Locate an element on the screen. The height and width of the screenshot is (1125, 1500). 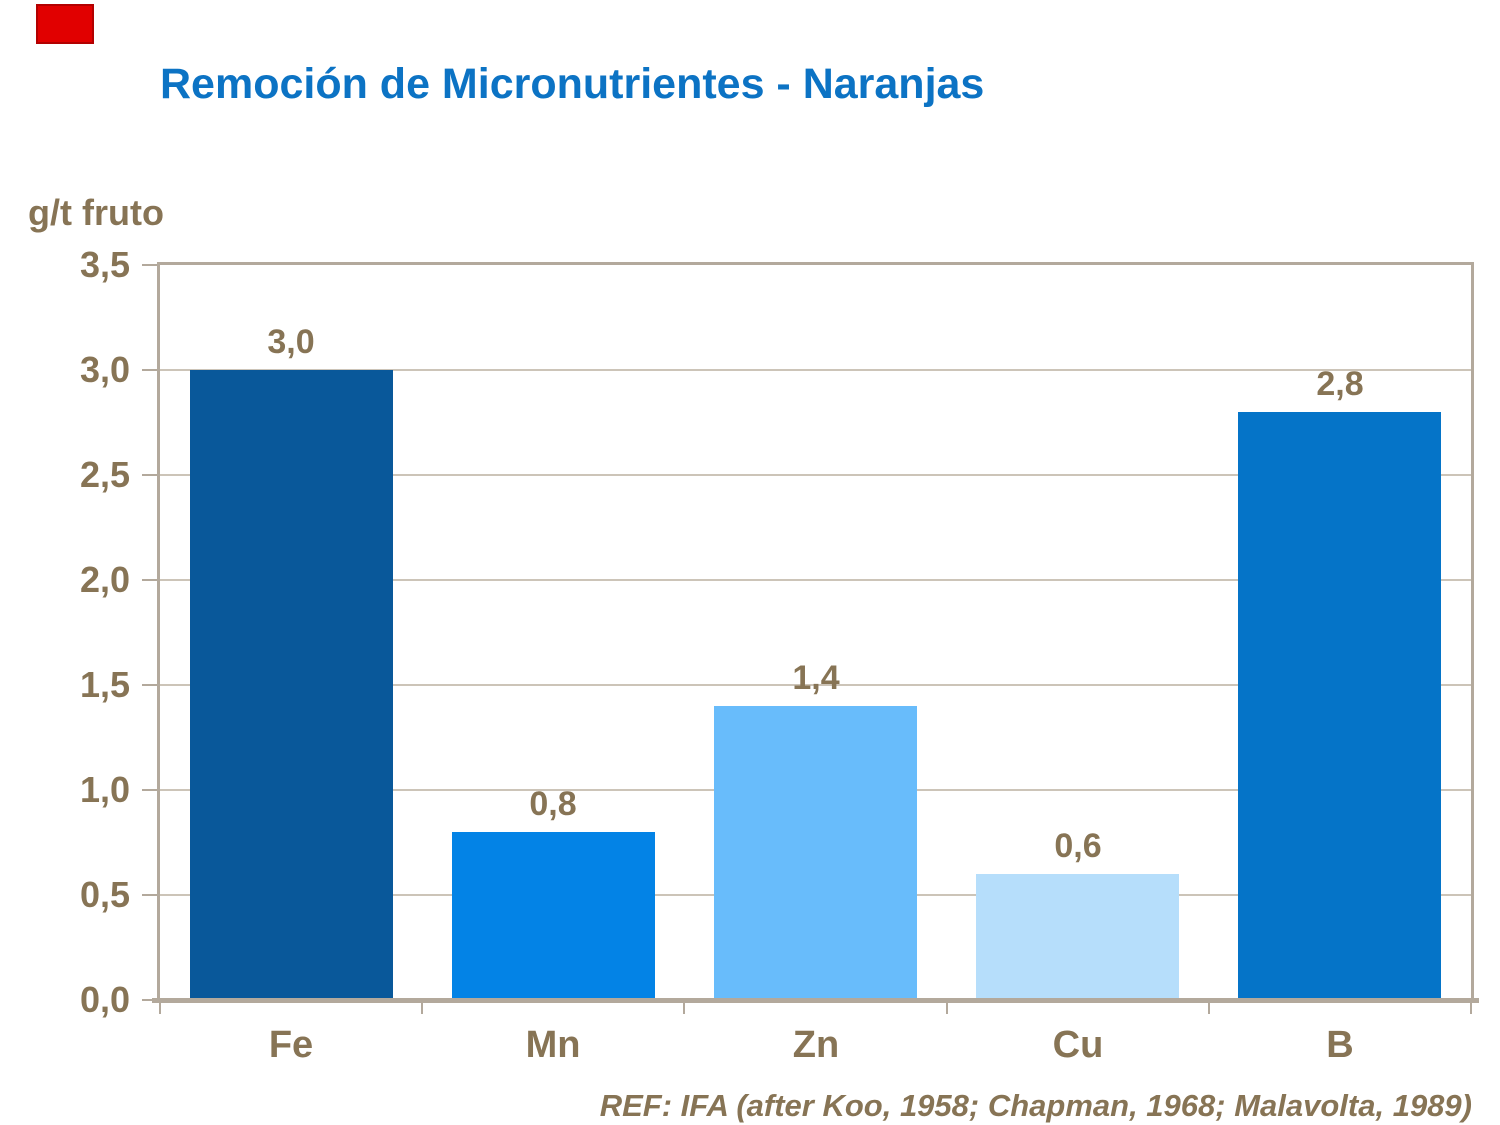
y-tick-label: 1,5 is located at coordinates (104, 684).